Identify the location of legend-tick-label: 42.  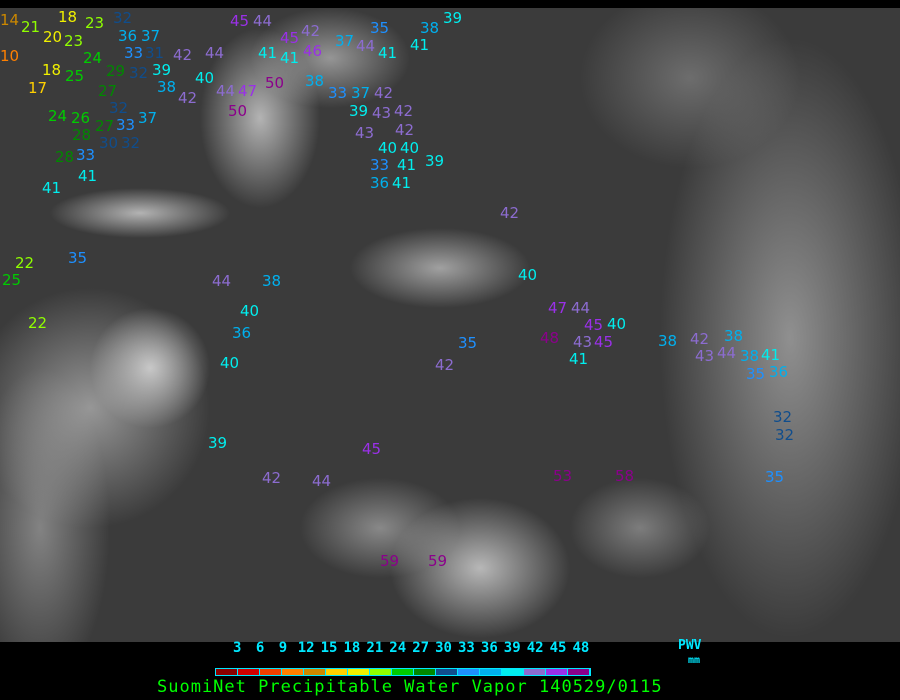
(535, 648).